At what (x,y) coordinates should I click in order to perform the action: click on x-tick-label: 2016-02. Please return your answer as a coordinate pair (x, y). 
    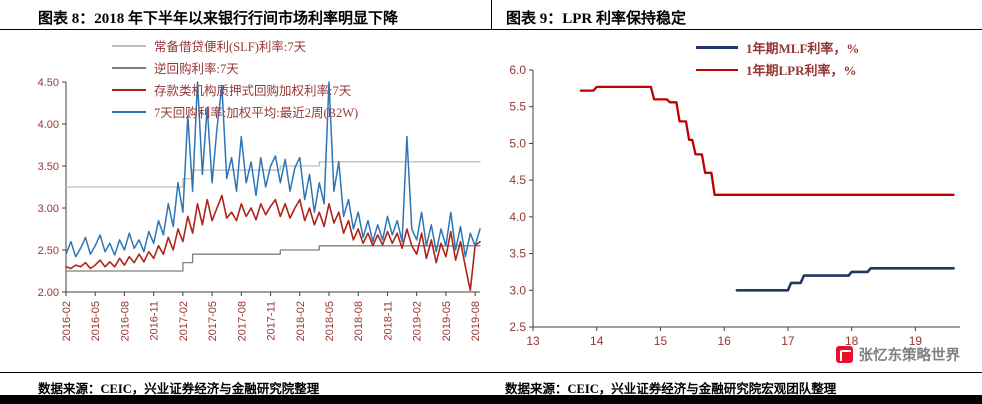
    Looking at the image, I should click on (67, 321).